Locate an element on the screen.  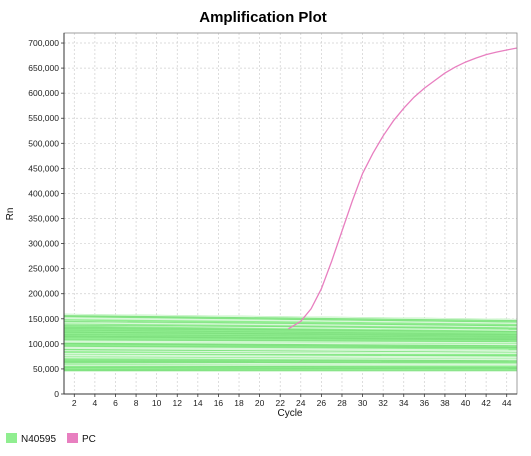
y-tick-label: 0 is located at coordinates (56, 394).